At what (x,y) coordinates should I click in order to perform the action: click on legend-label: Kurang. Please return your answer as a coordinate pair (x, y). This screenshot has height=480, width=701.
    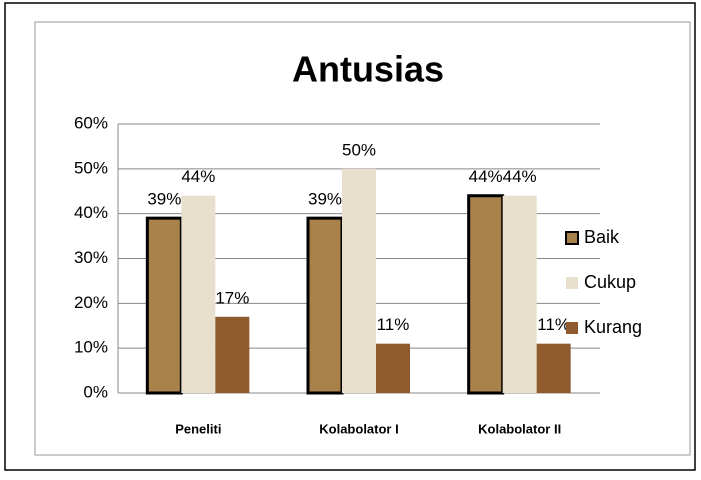
    Looking at the image, I should click on (613, 327).